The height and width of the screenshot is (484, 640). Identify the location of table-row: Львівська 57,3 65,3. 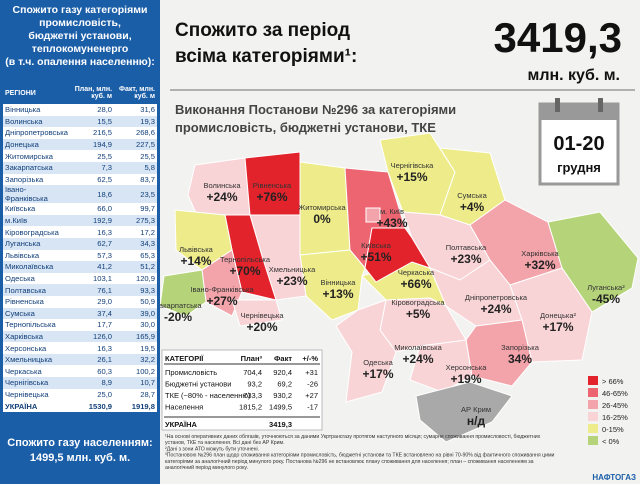
(80, 255).